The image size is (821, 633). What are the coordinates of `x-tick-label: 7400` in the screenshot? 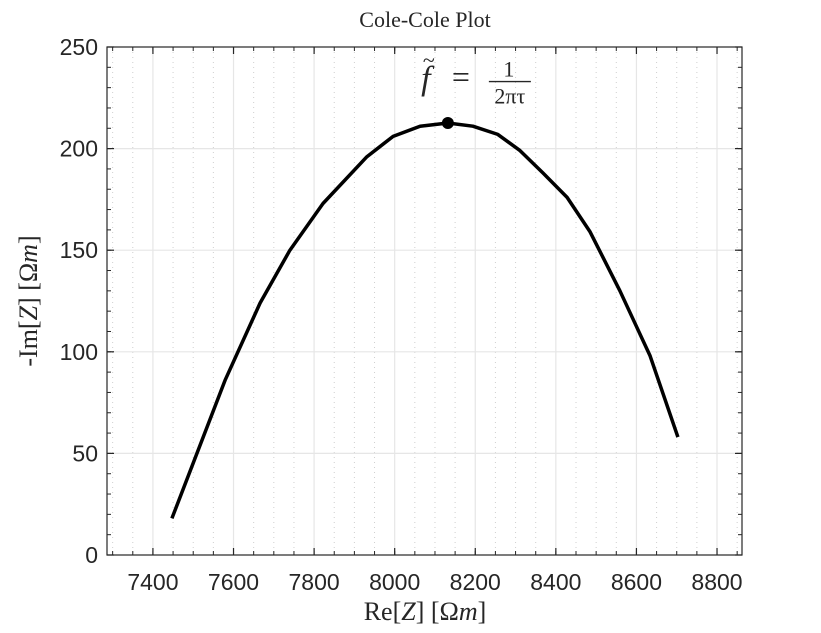 It's located at (152, 582).